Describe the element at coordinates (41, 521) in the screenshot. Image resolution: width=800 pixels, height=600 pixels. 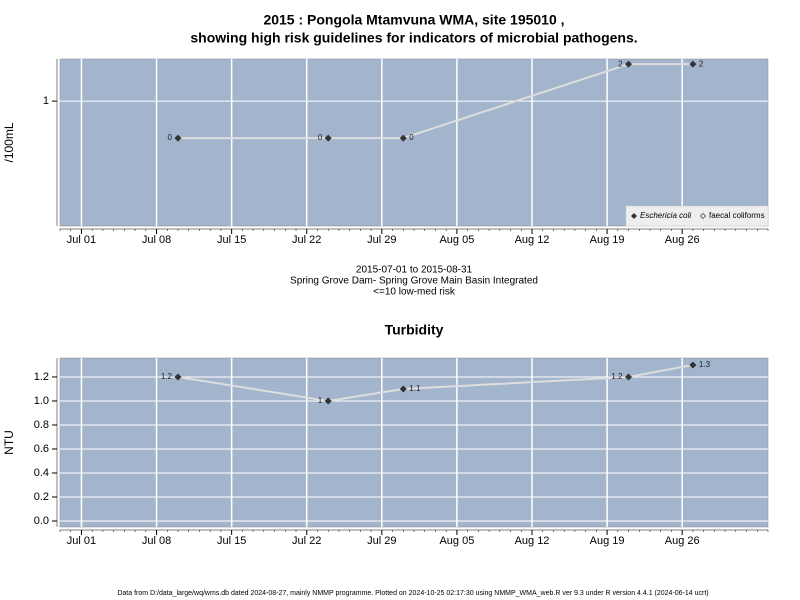
I see `y-tick-label: 0.0` at that location.